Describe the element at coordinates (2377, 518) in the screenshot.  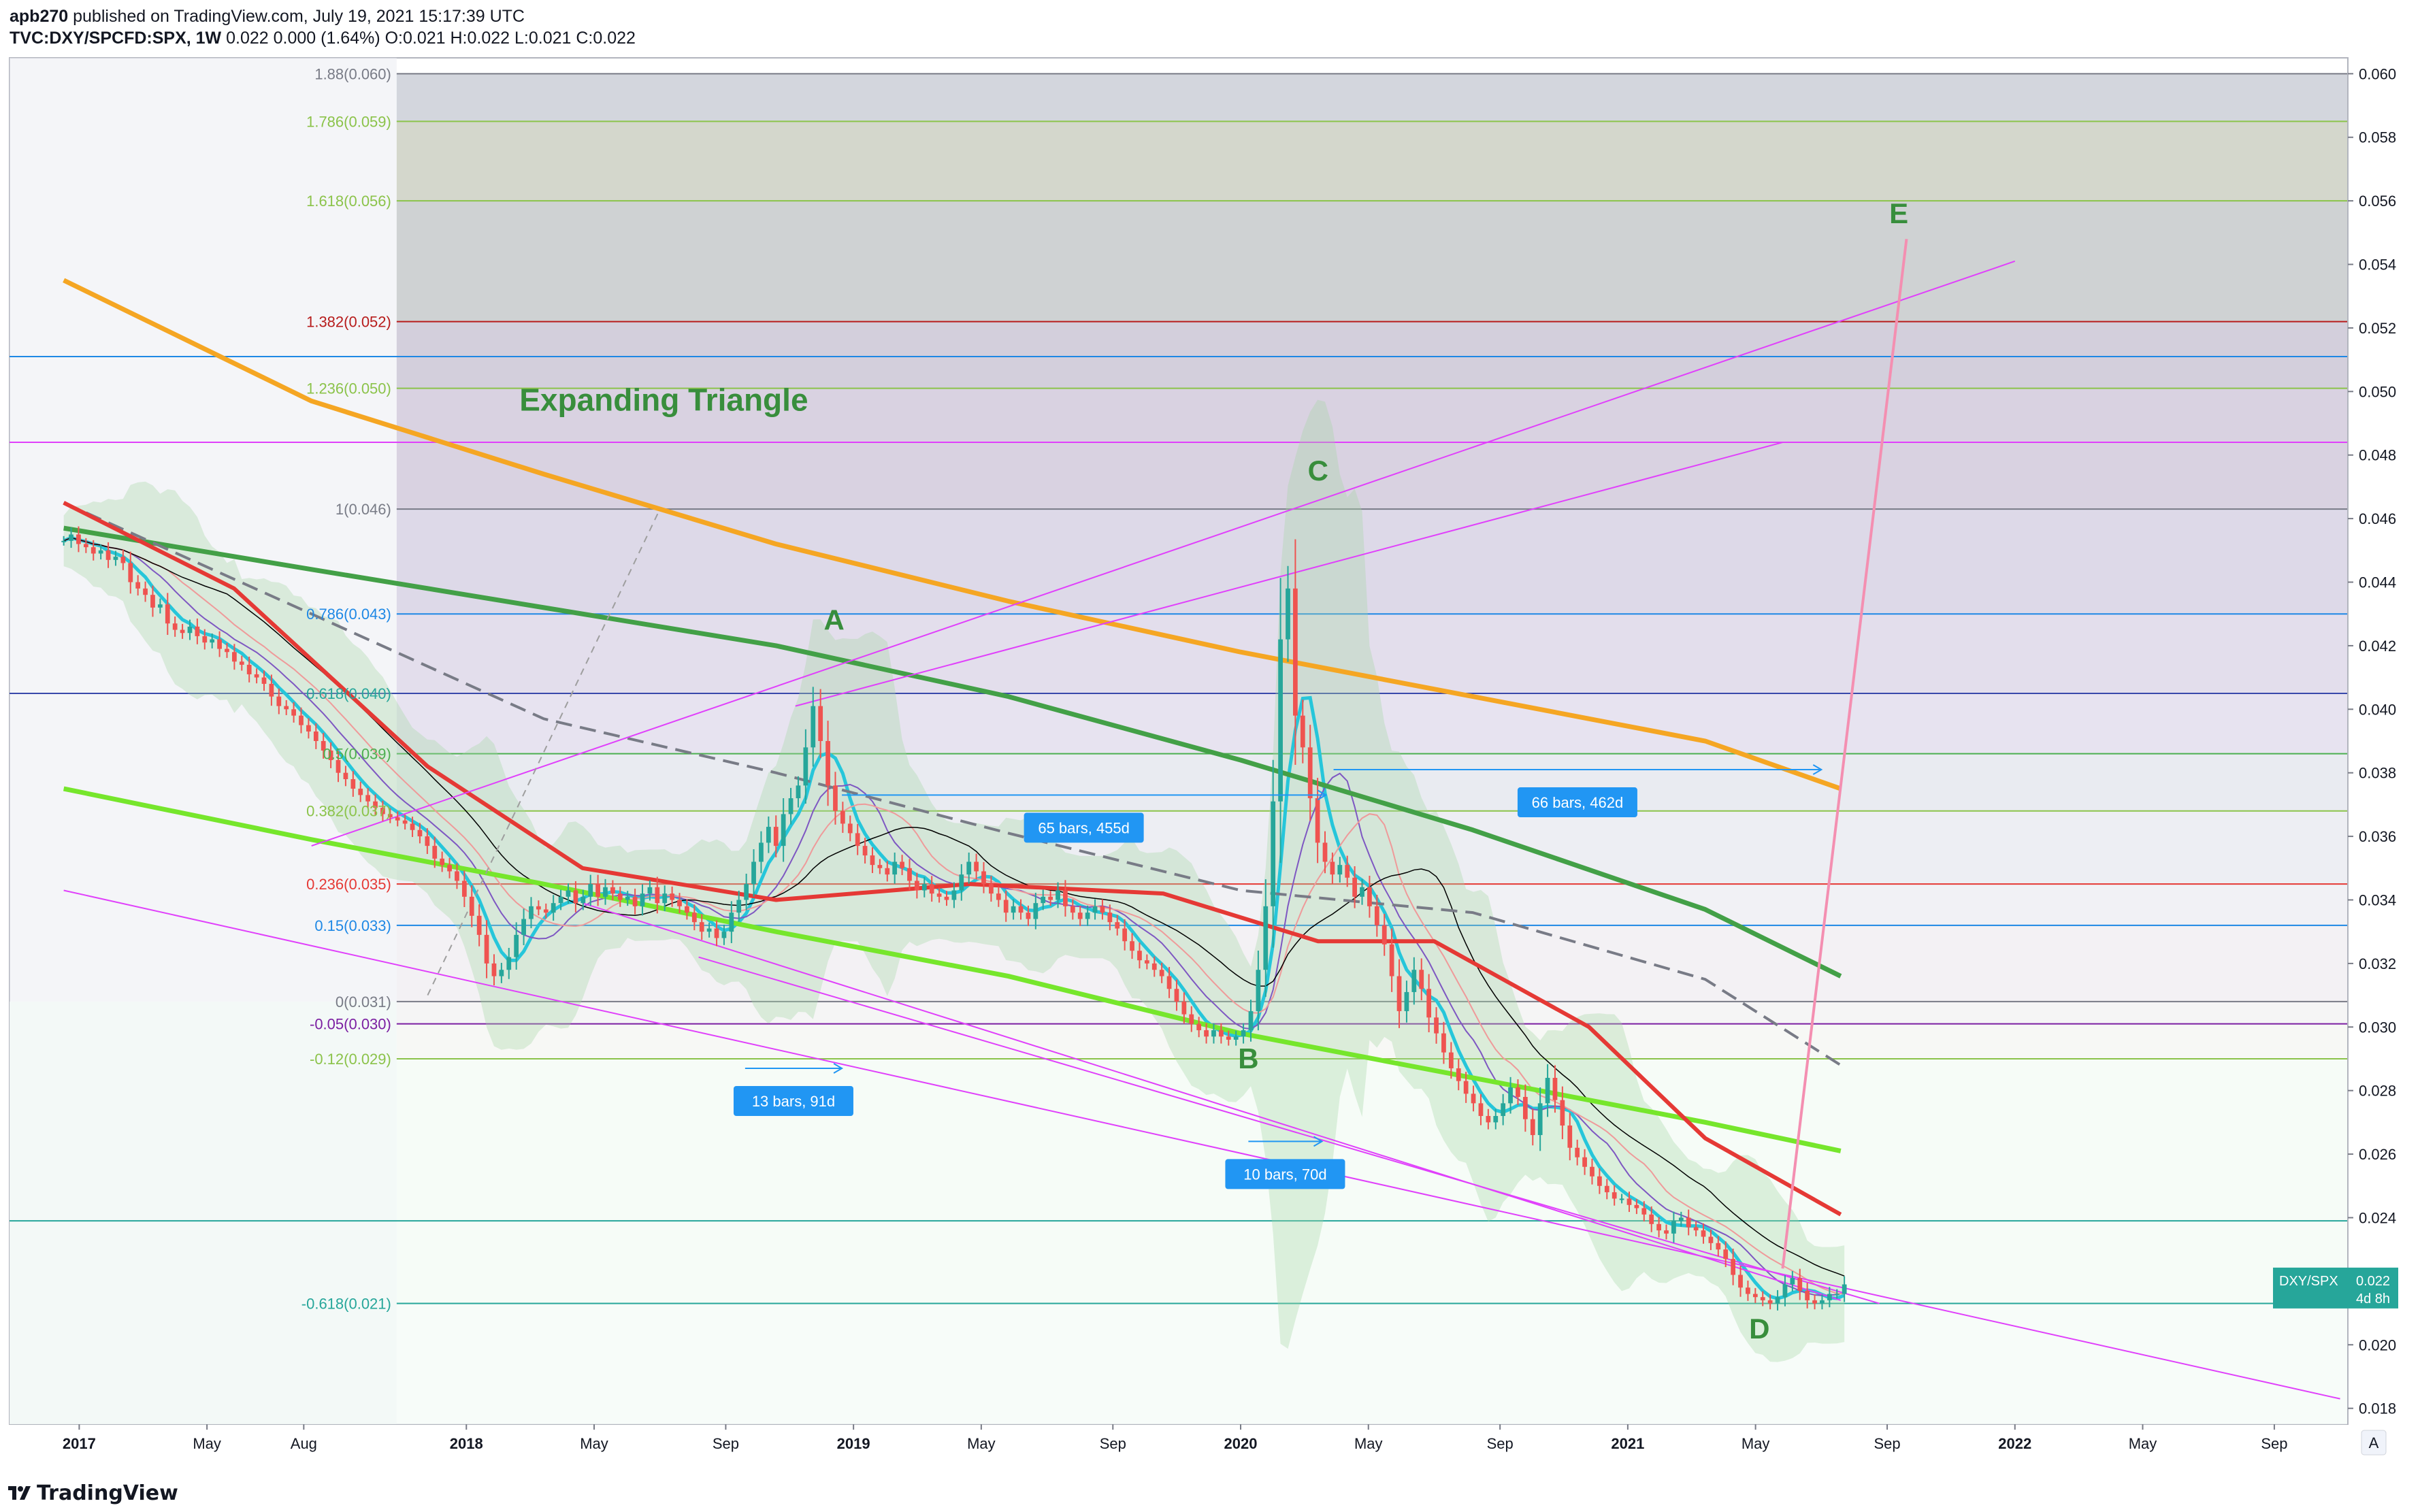
I see `price-tick-label: 0.046` at that location.